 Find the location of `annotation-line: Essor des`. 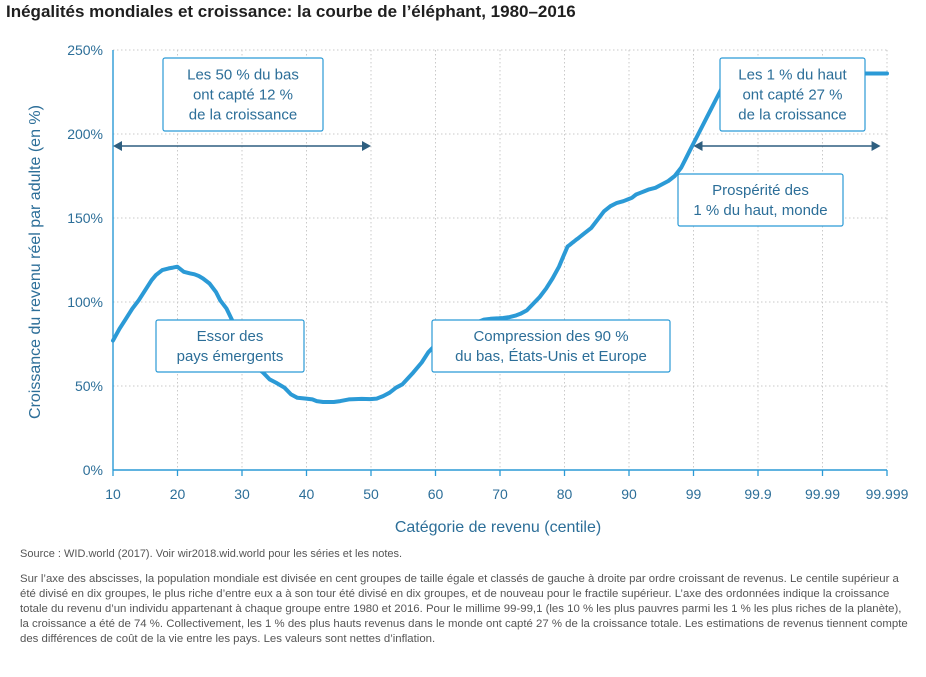

annotation-line: Essor des is located at coordinates (230, 336).